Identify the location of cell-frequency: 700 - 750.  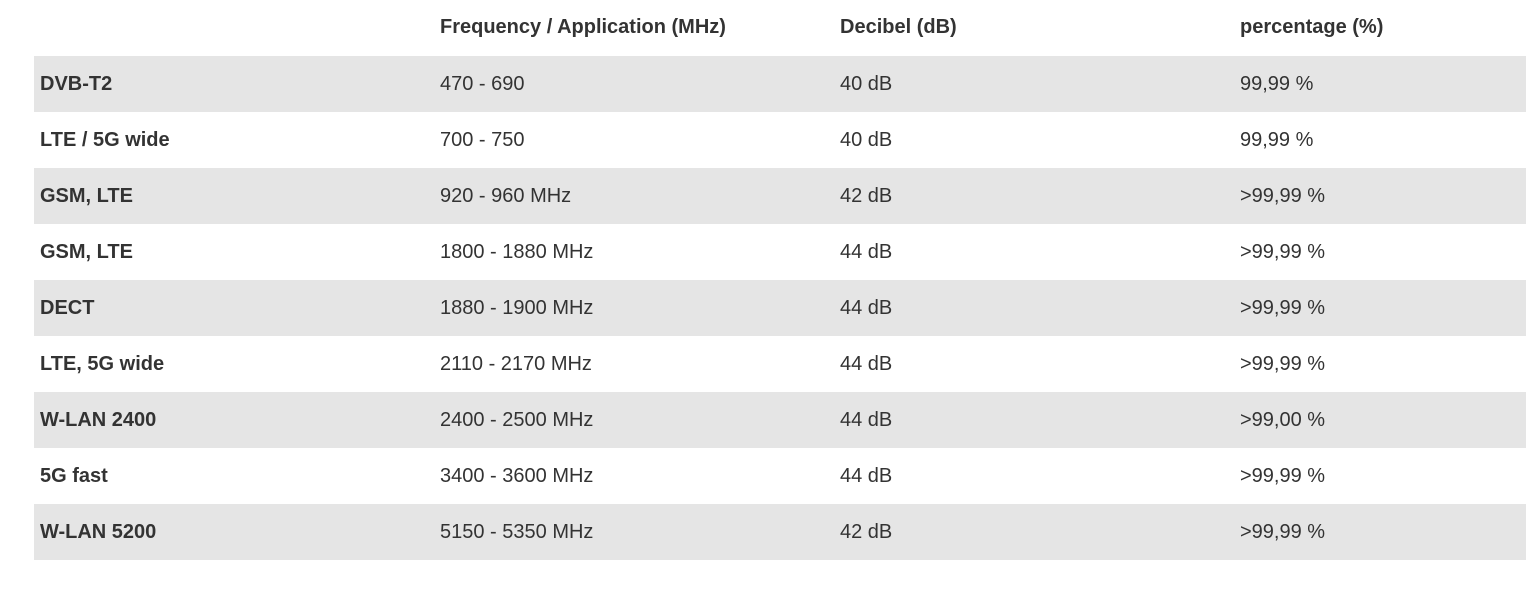
(482, 140).